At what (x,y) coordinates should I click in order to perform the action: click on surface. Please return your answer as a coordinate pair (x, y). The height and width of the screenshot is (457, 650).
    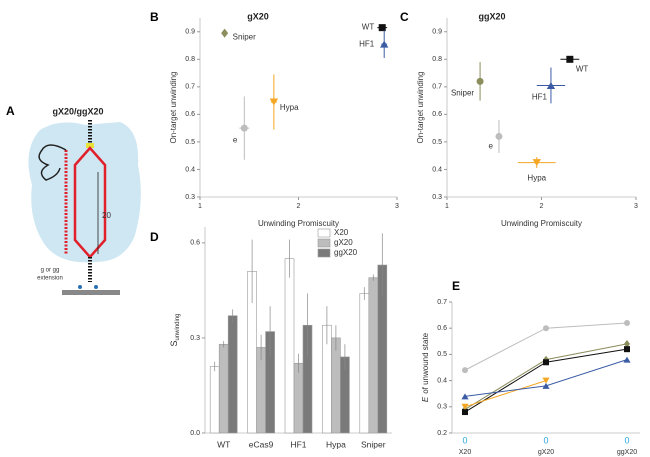
    Looking at the image, I should click on (91, 292).